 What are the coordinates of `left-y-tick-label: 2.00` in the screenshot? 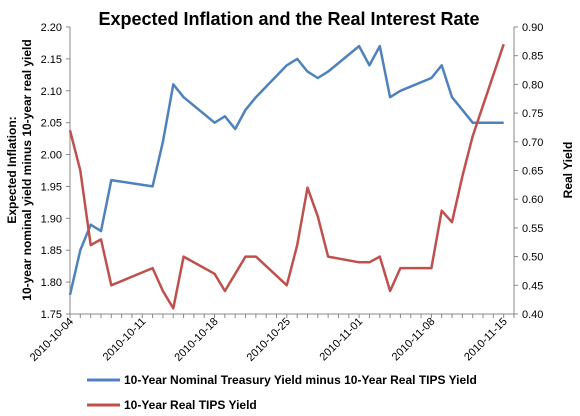 It's located at (51, 156).